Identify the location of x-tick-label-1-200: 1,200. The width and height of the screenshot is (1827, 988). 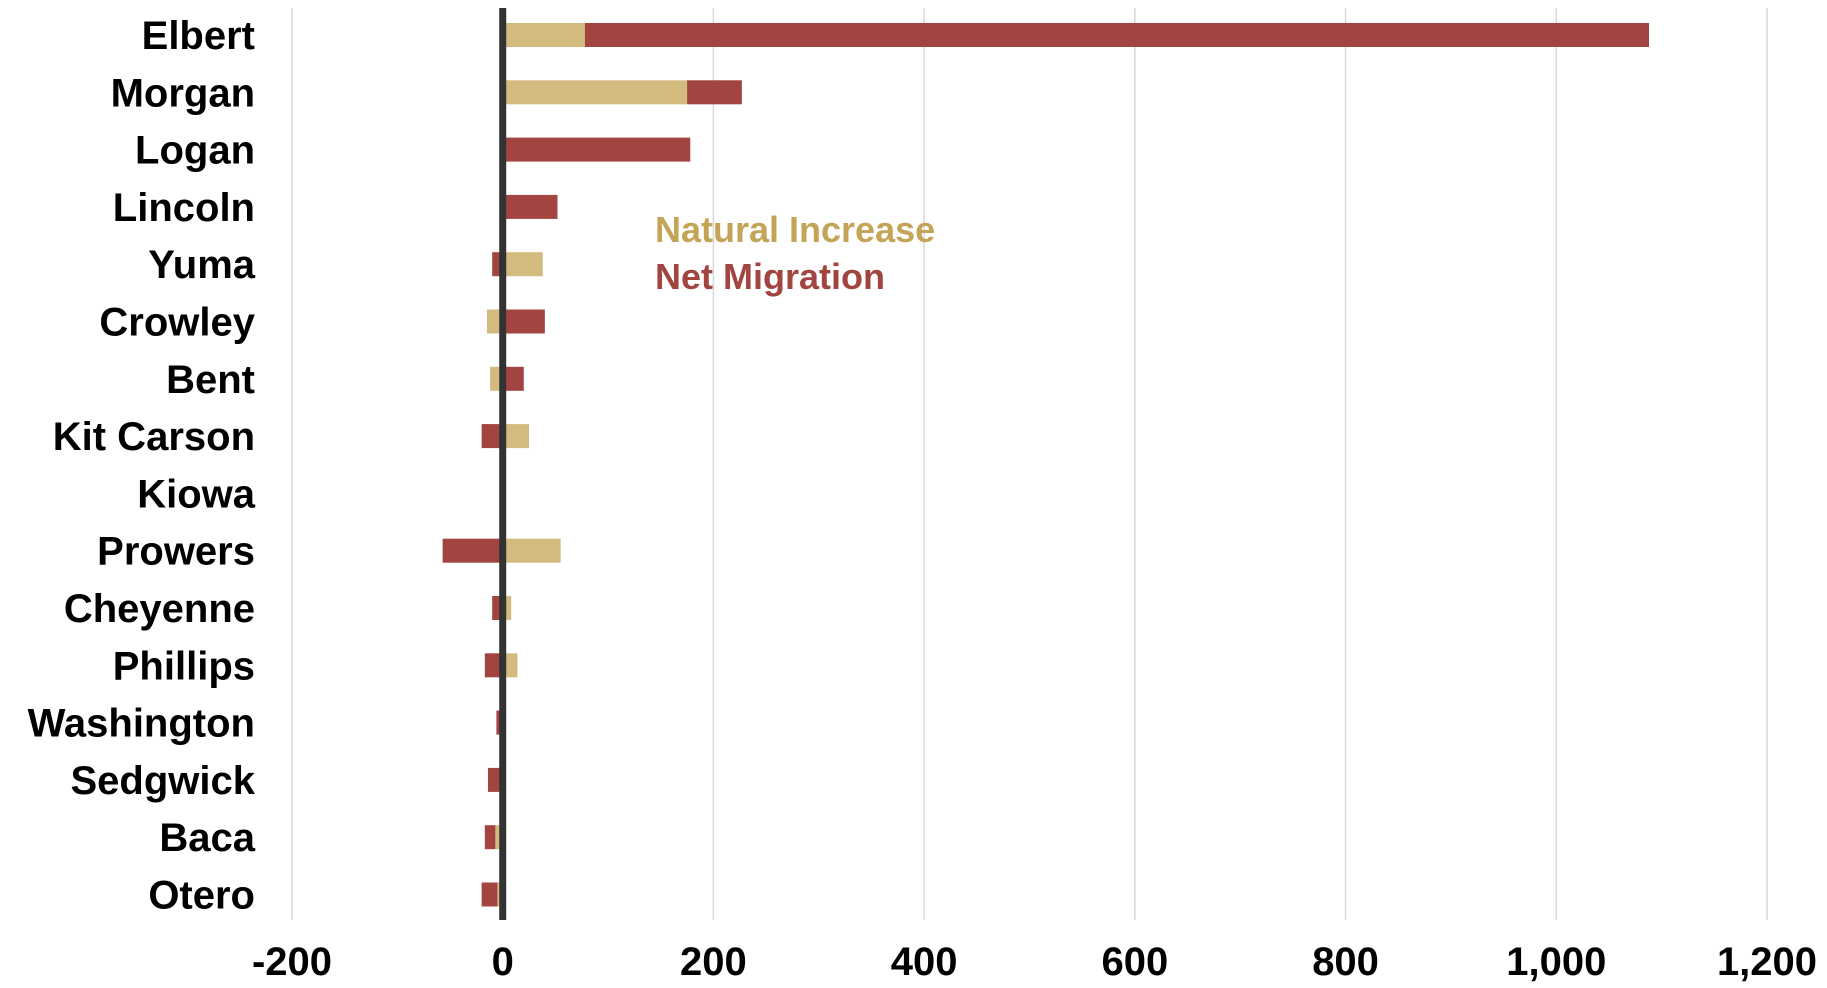
(1767, 962).